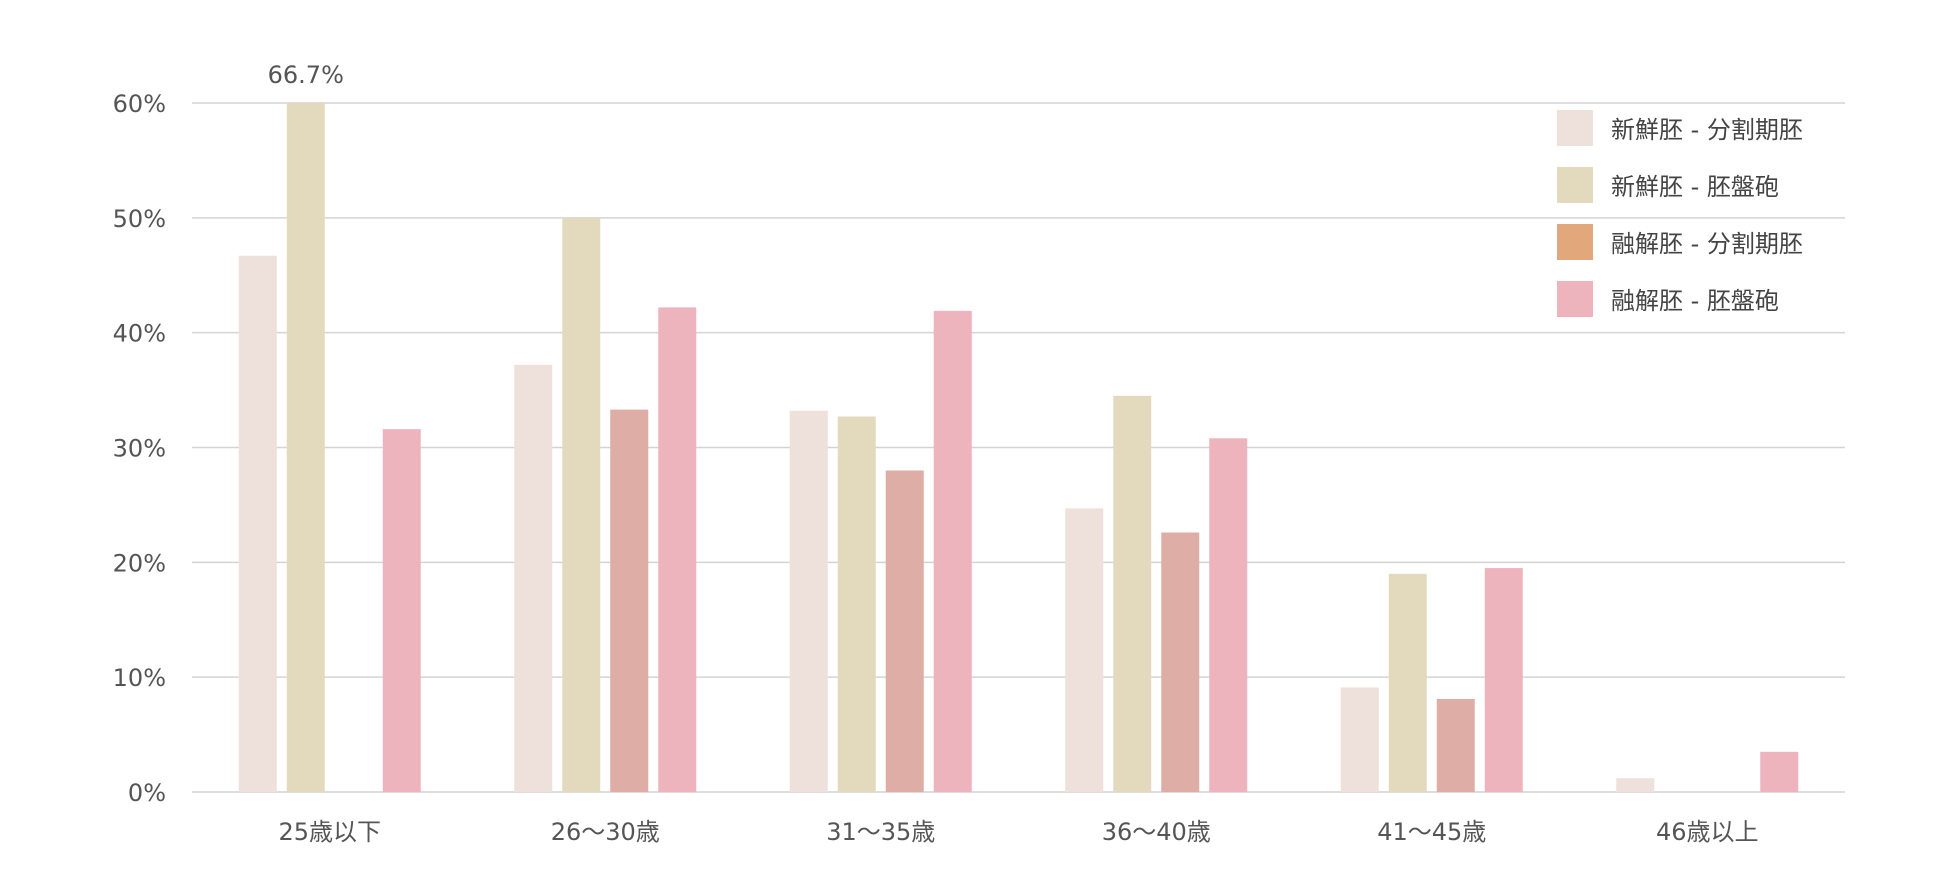  What do you see at coordinates (139, 334) in the screenshot?
I see `y-tick-label: 40%` at bounding box center [139, 334].